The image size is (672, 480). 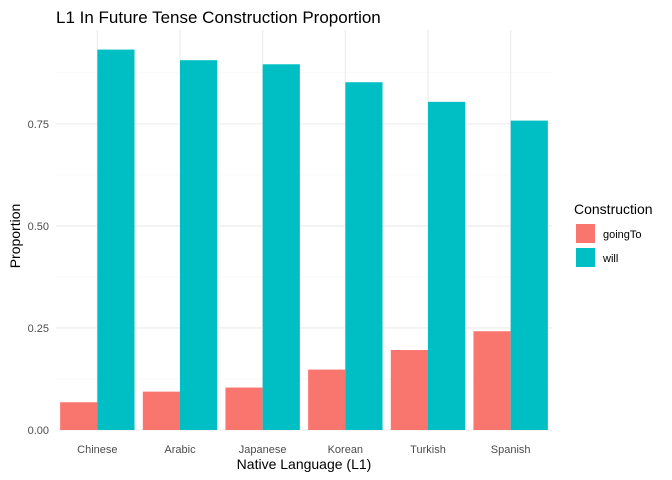 I want to click on legend-key-will, so click(x=585, y=257).